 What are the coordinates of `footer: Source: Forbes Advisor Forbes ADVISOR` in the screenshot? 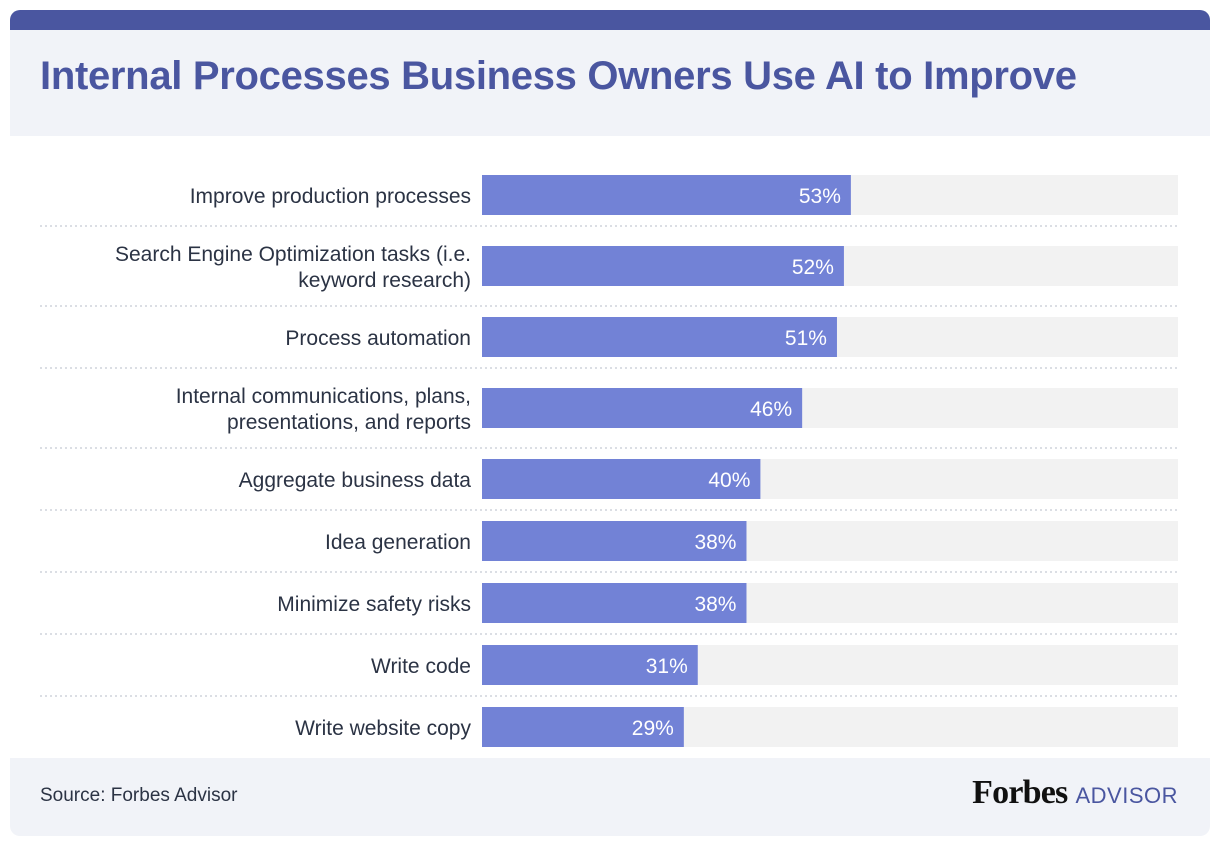 It's located at (610, 797).